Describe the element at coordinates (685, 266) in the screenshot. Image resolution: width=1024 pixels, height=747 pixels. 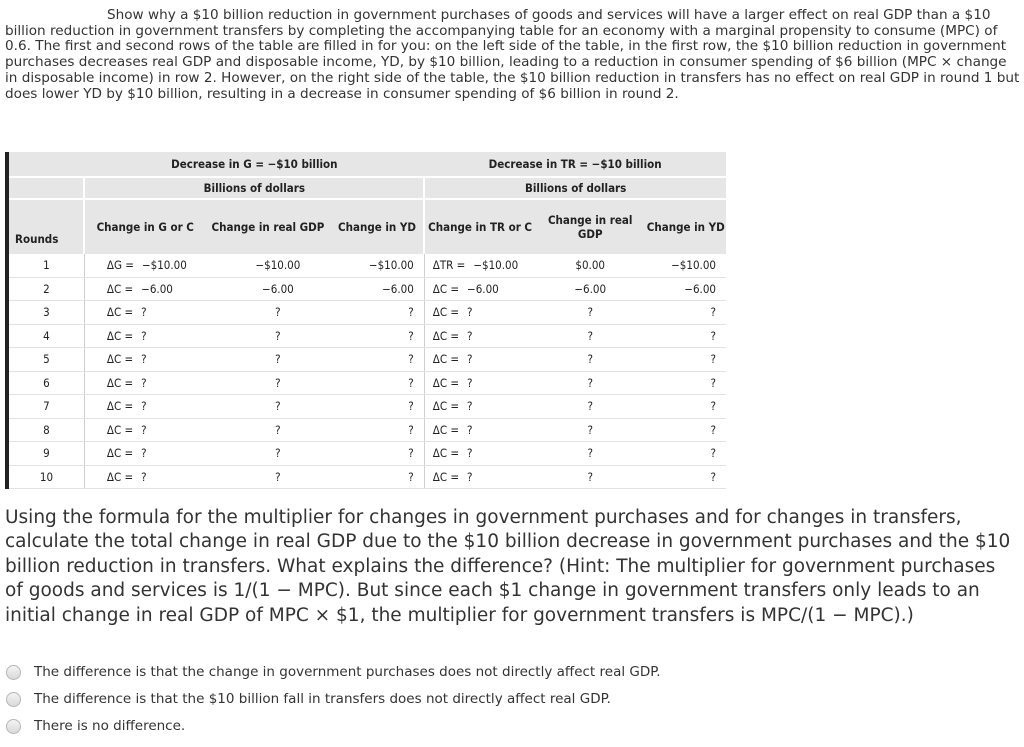
I see `tr-yd-cell: −$10.00` at that location.